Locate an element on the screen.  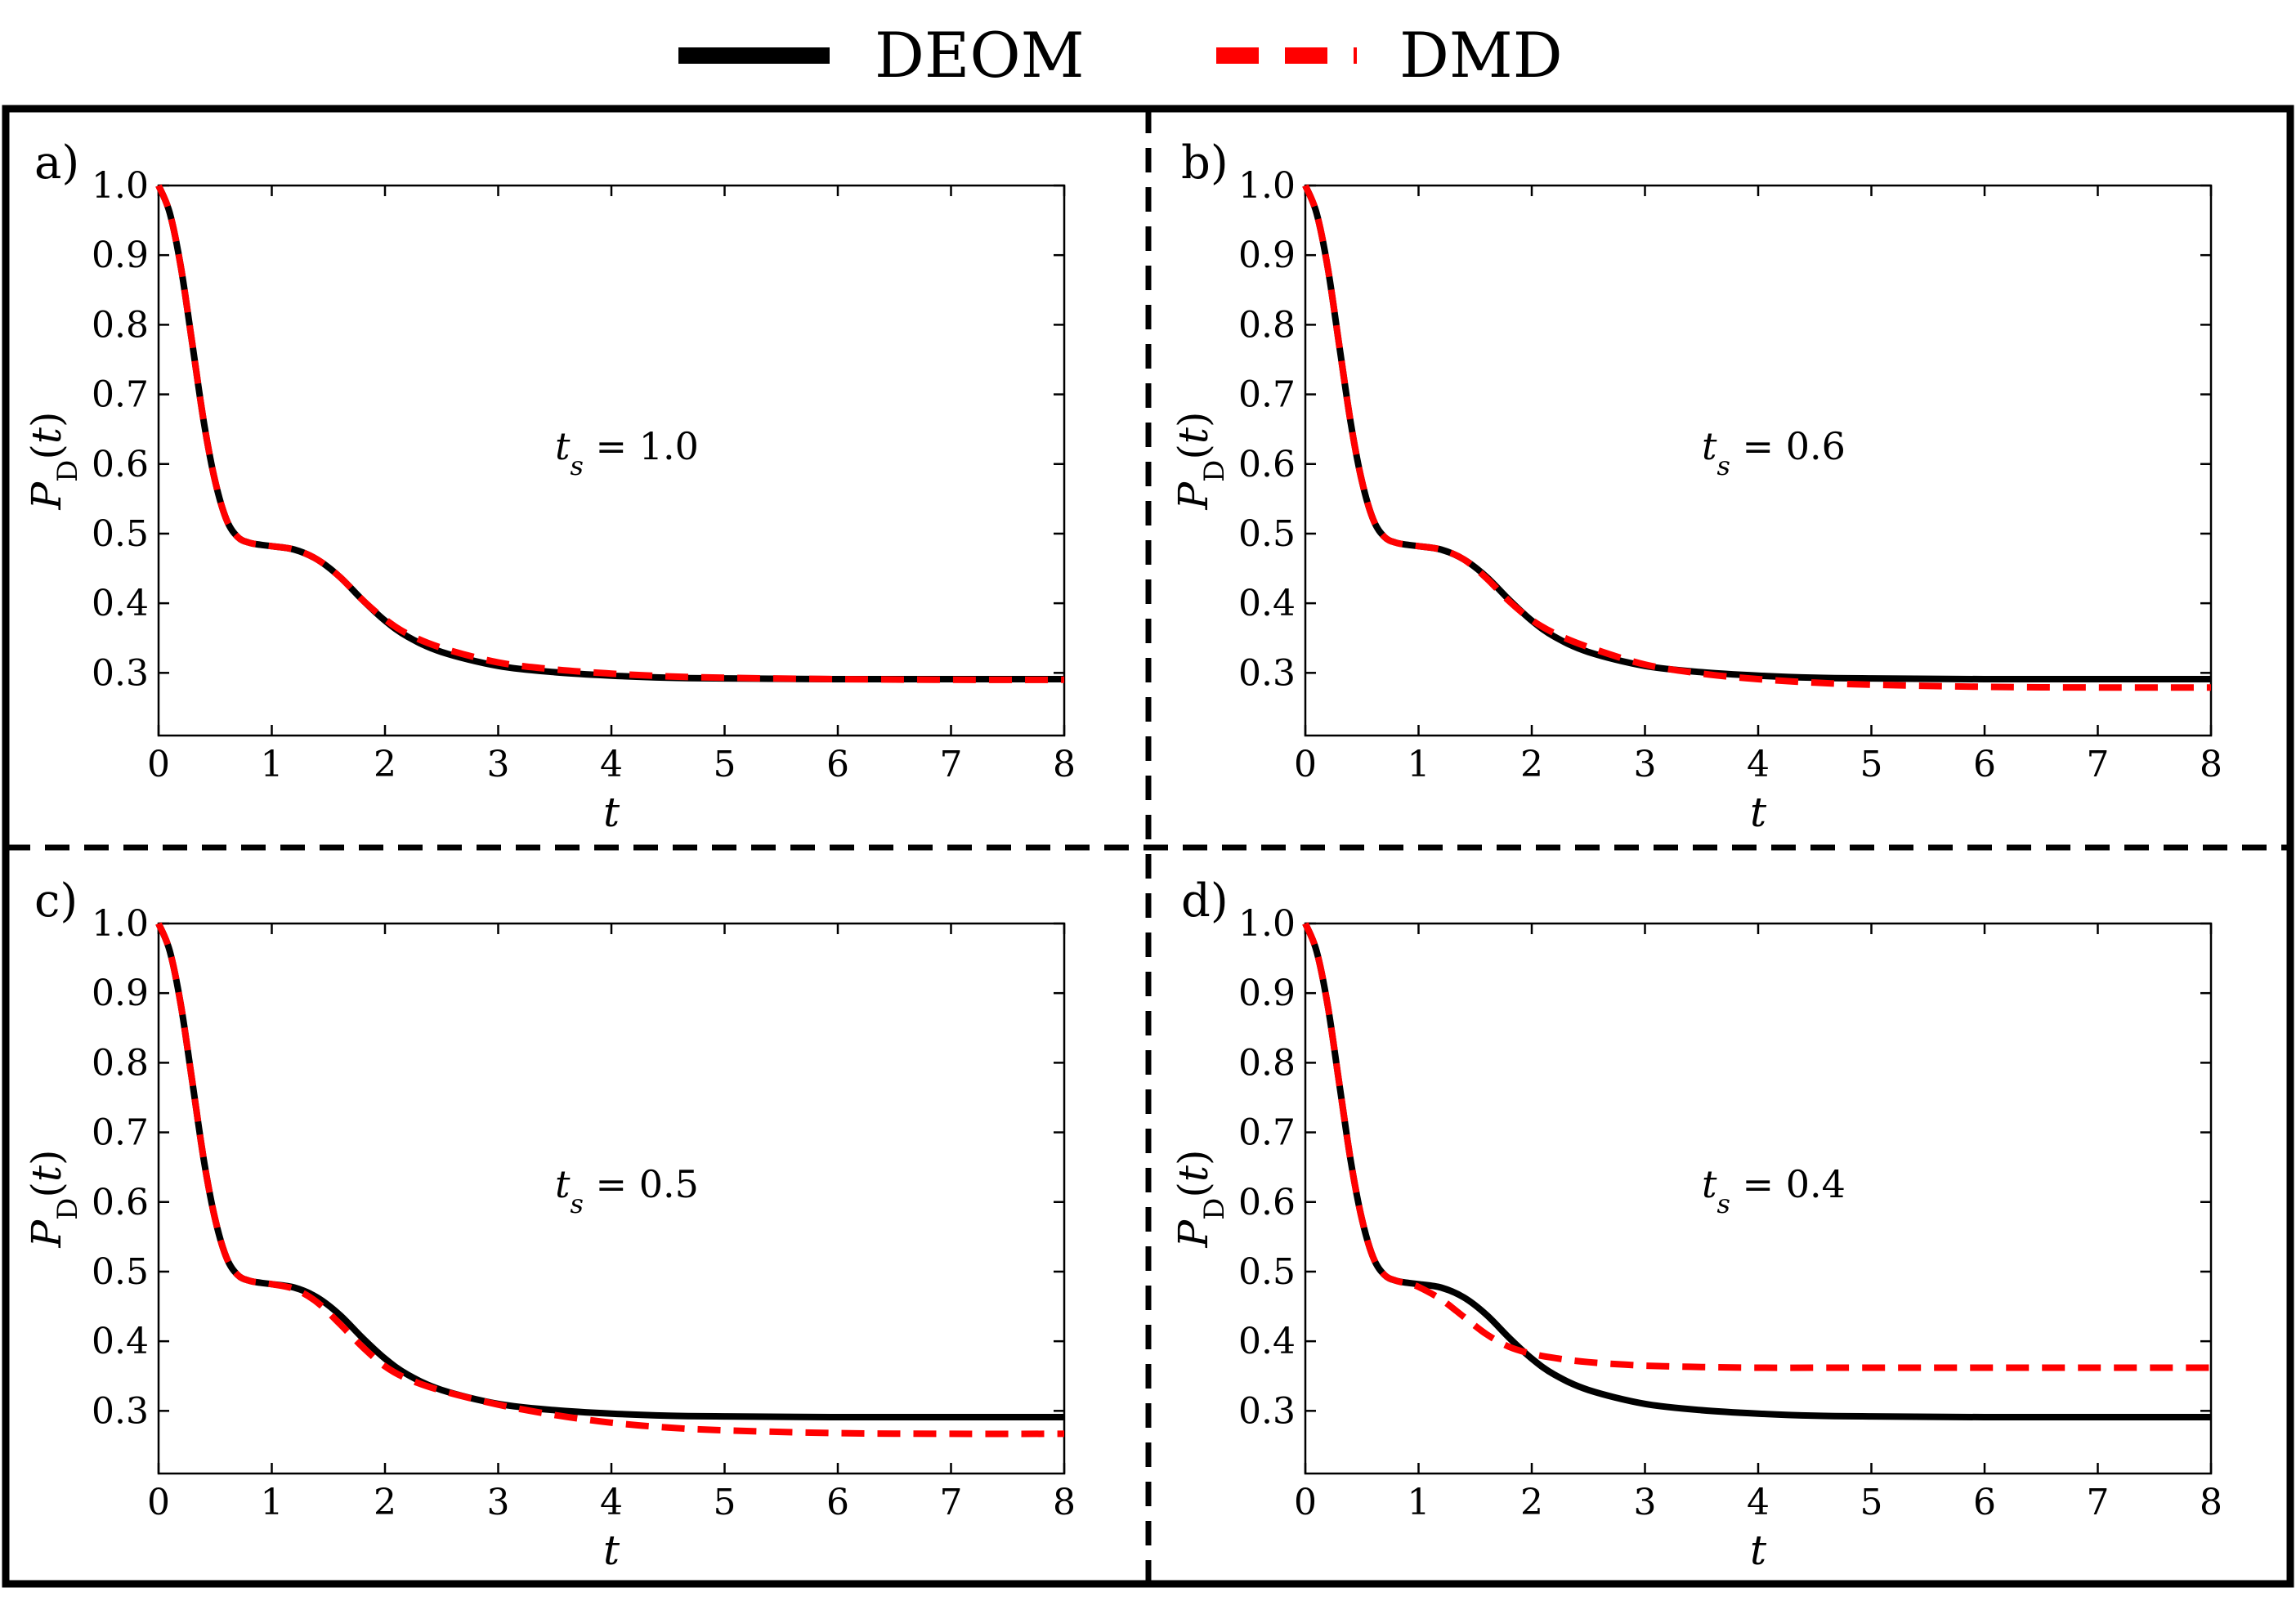
annot-value: = 0.6 is located at coordinates (1788, 446).